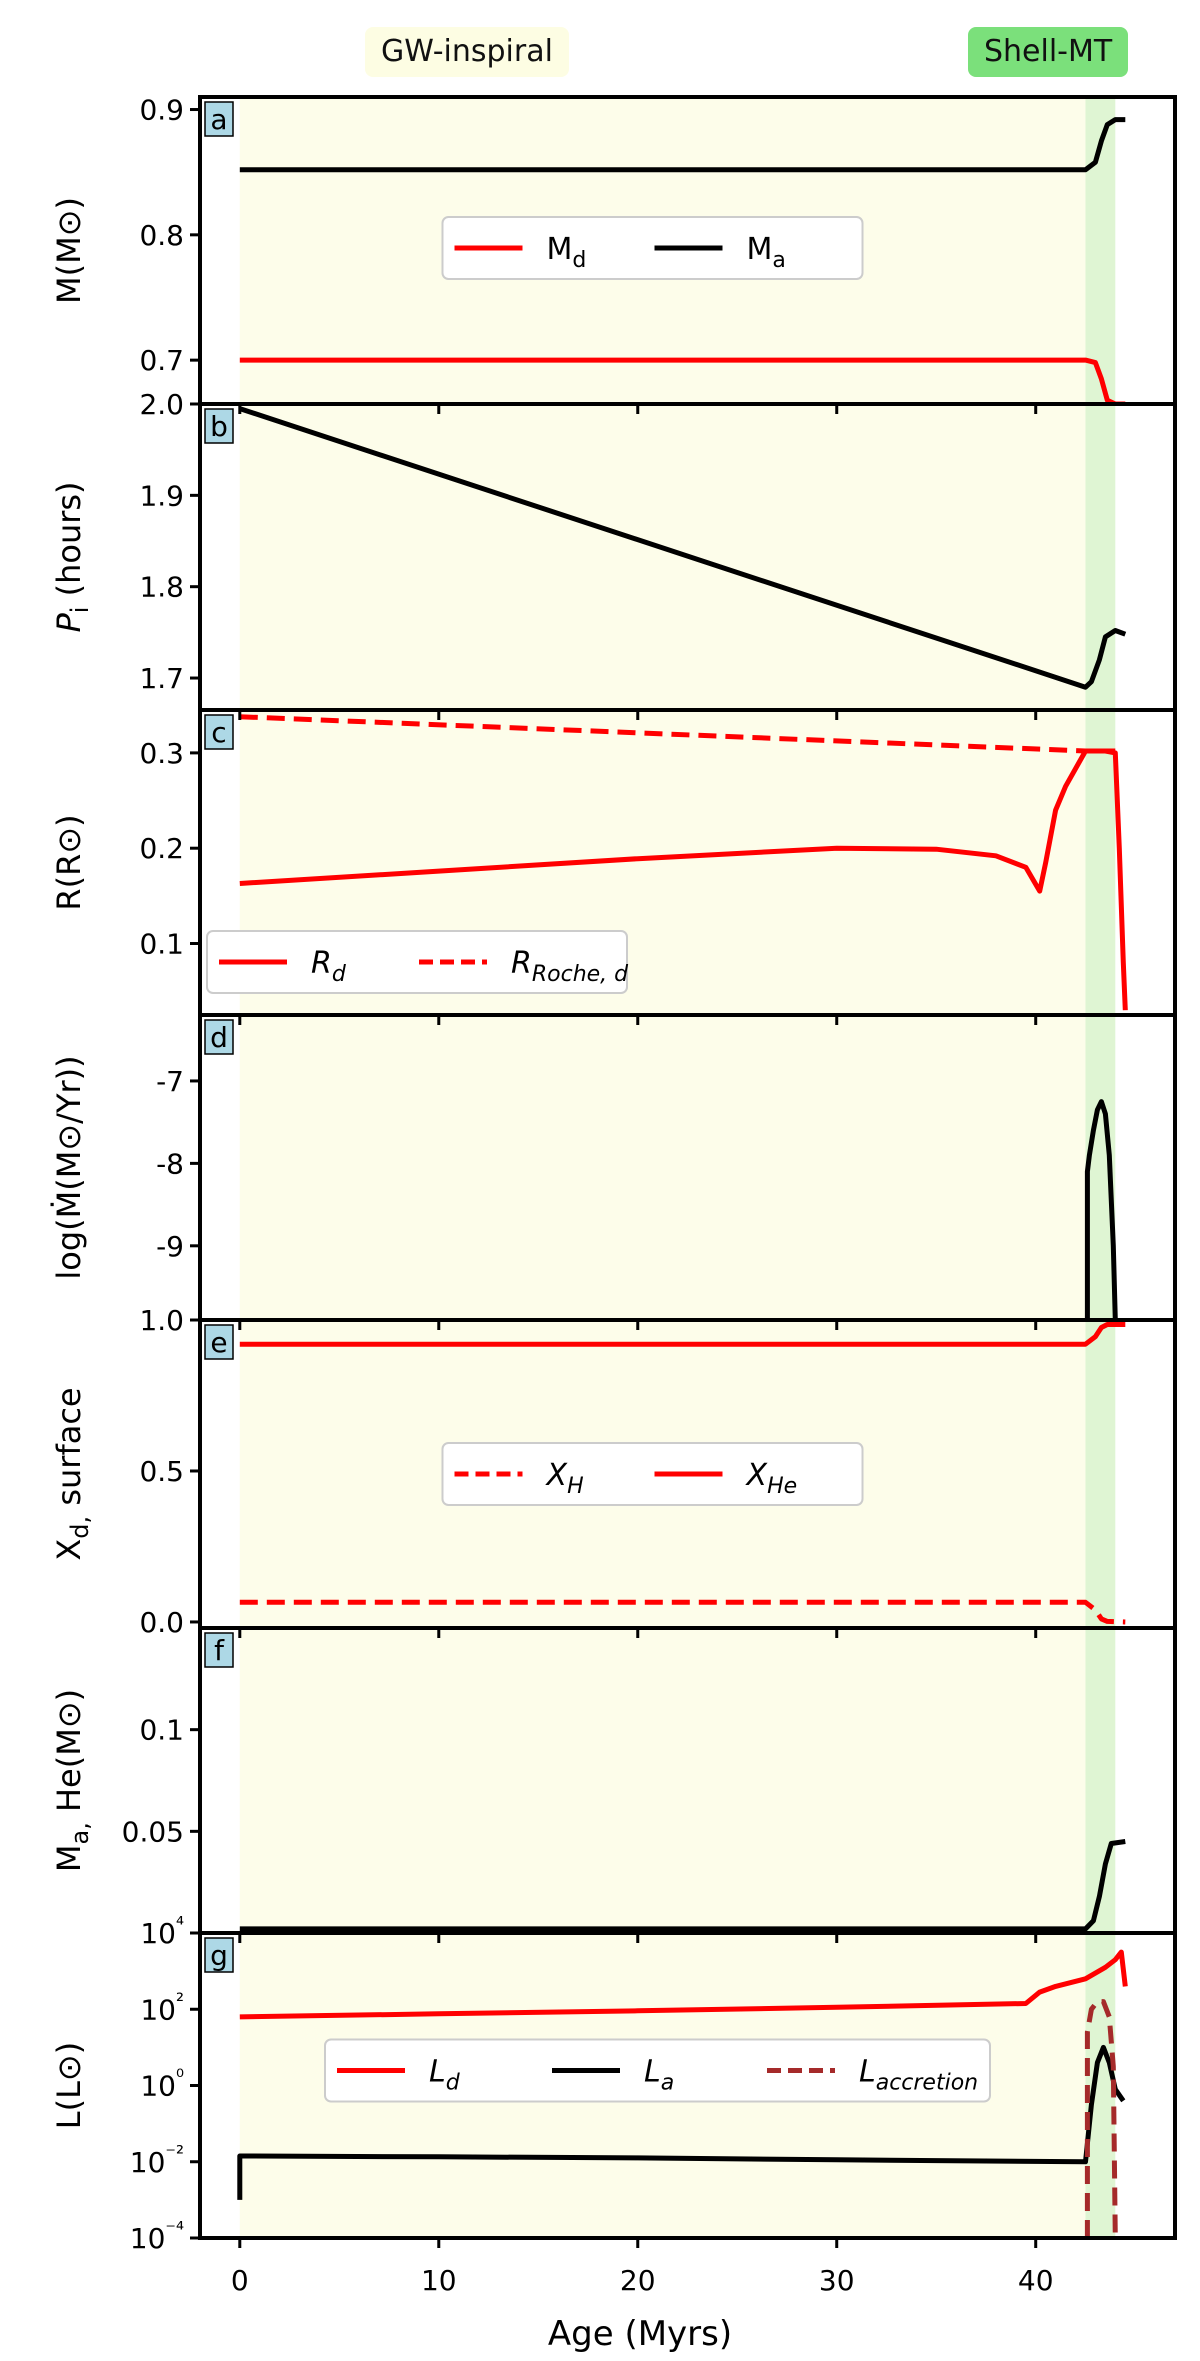 The width and height of the screenshot is (1200, 2361). What do you see at coordinates (69, 250) in the screenshot?
I see `y-axis-label-a: M(M⊙)` at bounding box center [69, 250].